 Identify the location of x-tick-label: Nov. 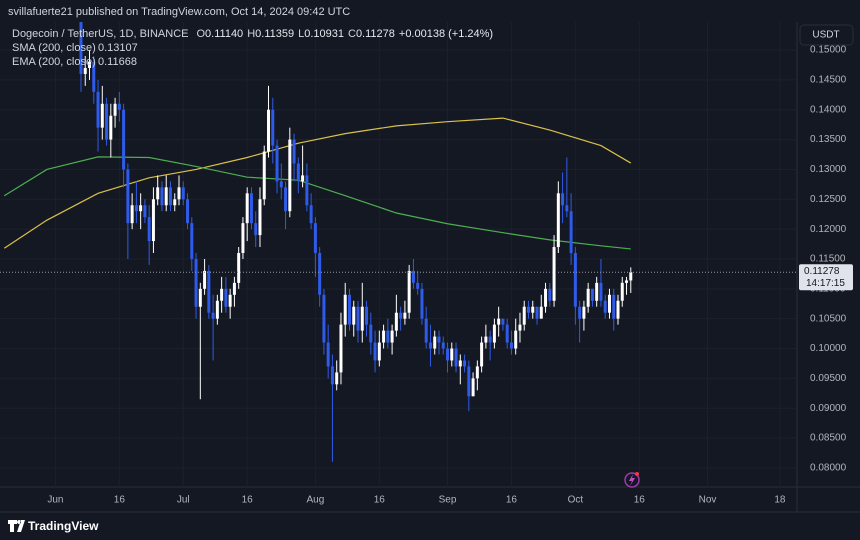
(708, 500).